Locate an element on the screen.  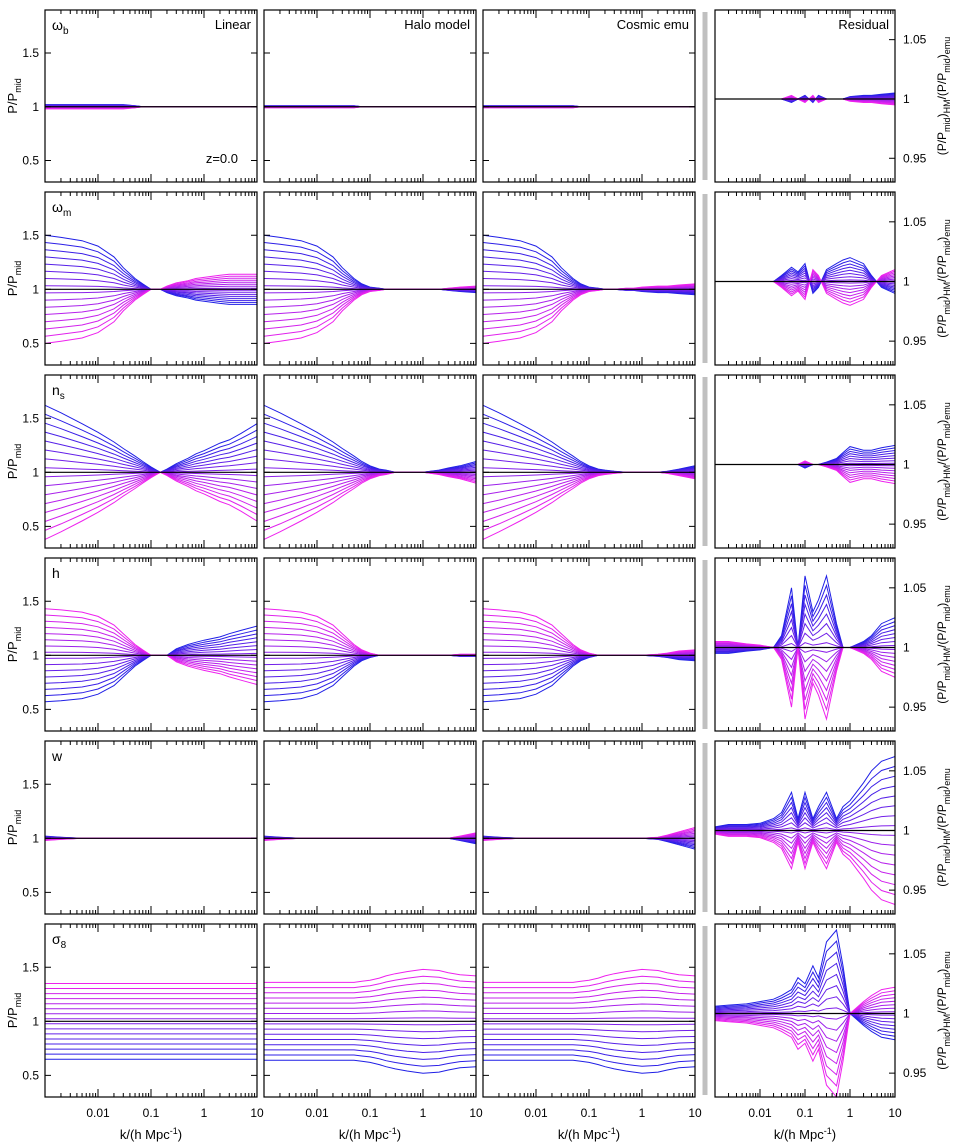
y-tick-label: 0.5 is located at coordinates (30, 1075).